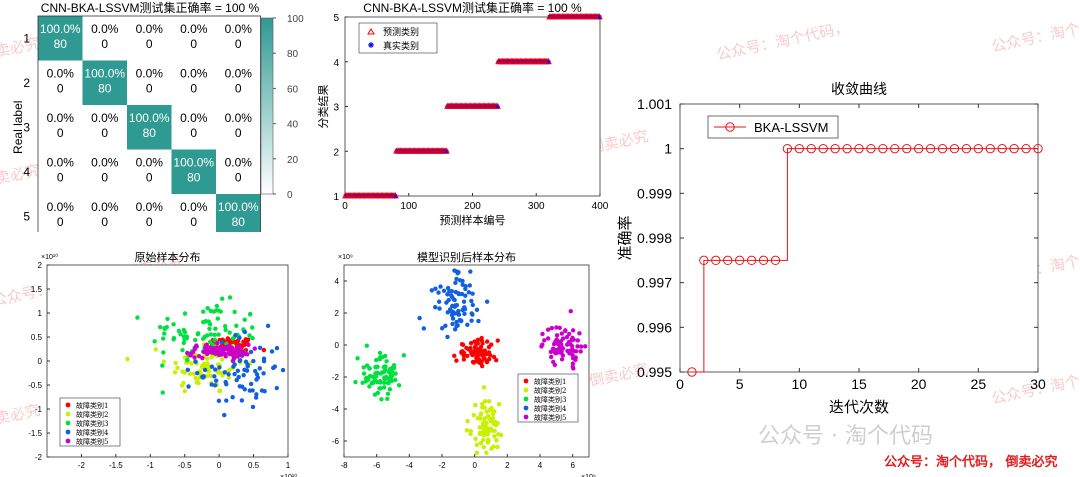 This screenshot has height=477, width=1080. I want to click on y-tick-label: 1.5, so click(37, 289).